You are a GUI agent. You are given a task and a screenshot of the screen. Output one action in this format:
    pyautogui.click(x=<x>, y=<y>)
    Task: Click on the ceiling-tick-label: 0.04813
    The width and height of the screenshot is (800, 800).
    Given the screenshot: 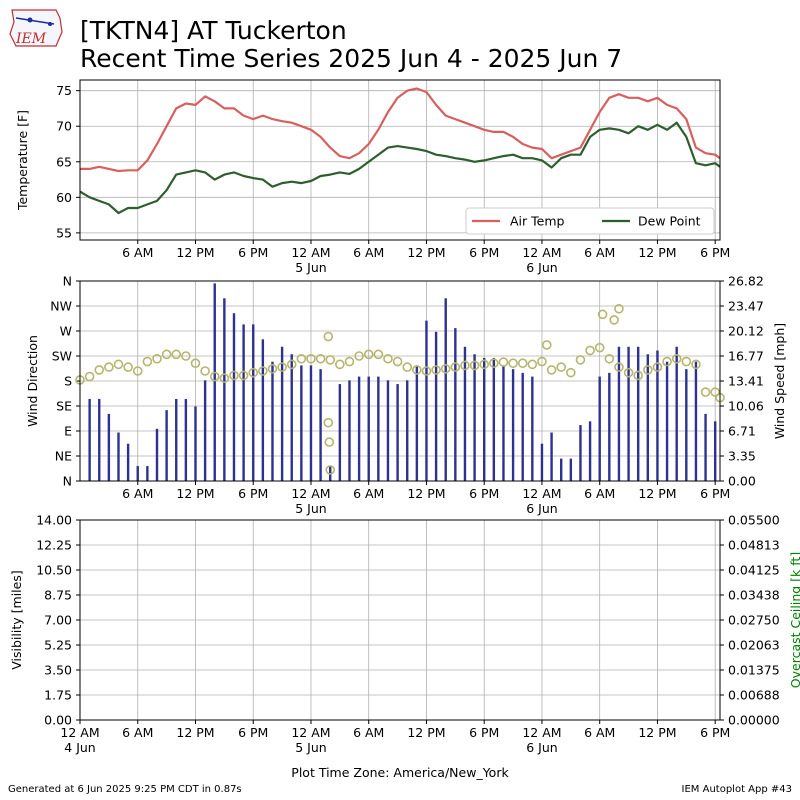 What is the action you would take?
    pyautogui.click(x=754, y=545)
    